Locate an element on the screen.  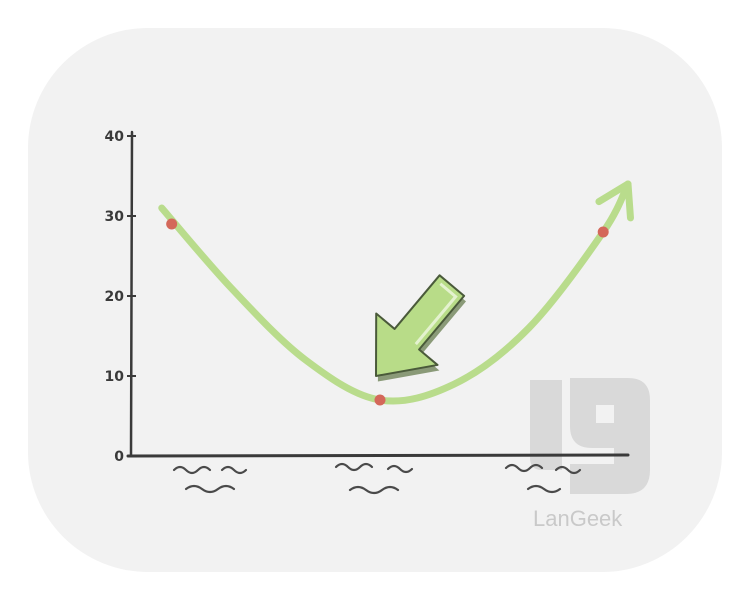
y-tick-label-20: 20 is located at coordinates (115, 297).